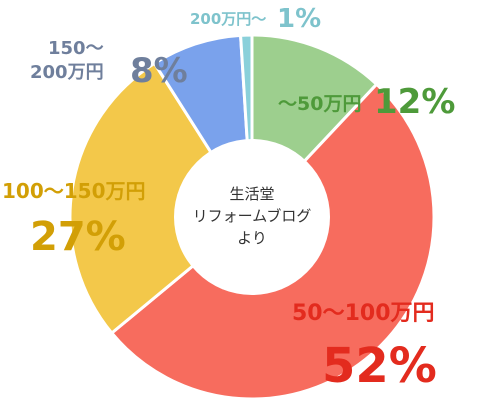  What do you see at coordinates (159, 71) in the screenshot?
I see `slice-pct-3: 8%` at bounding box center [159, 71].